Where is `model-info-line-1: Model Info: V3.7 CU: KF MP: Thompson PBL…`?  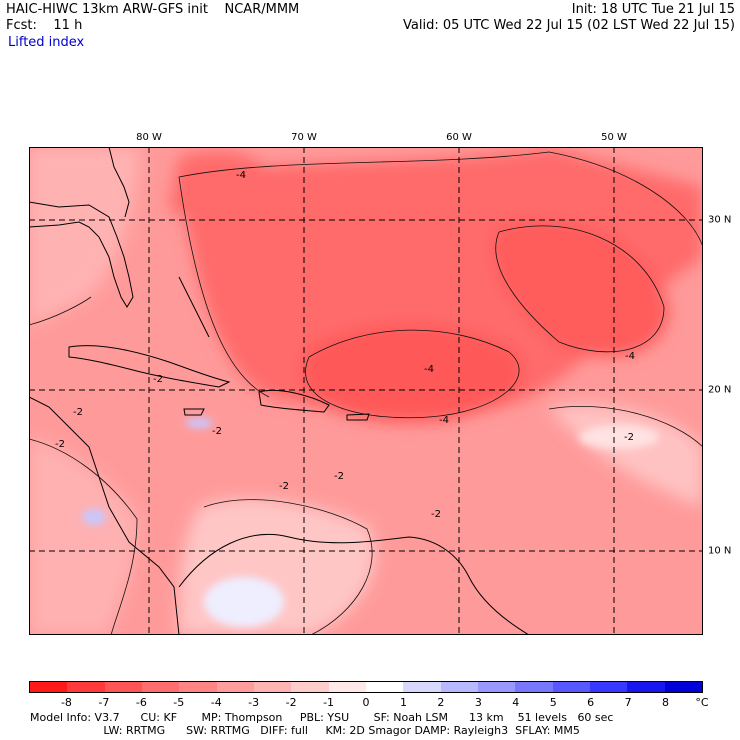
model-info-line-1: Model Info: V3.7 CU: KF MP: Thompson PBL… is located at coordinates (322, 717).